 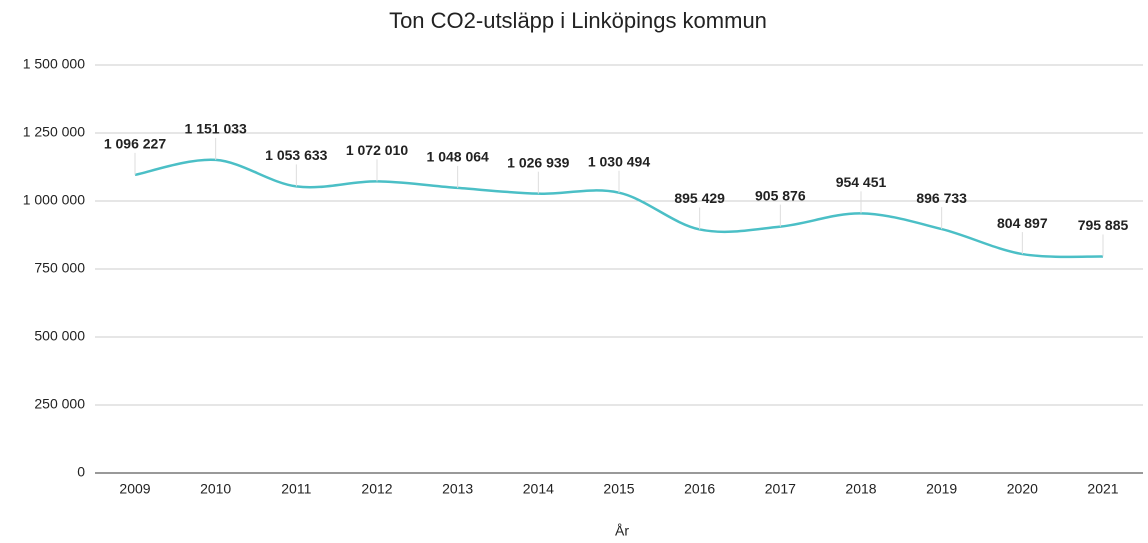 What do you see at coordinates (578, 20) in the screenshot?
I see `chart-title: Ton CO2-utsläpp i Linköpings kommun` at bounding box center [578, 20].